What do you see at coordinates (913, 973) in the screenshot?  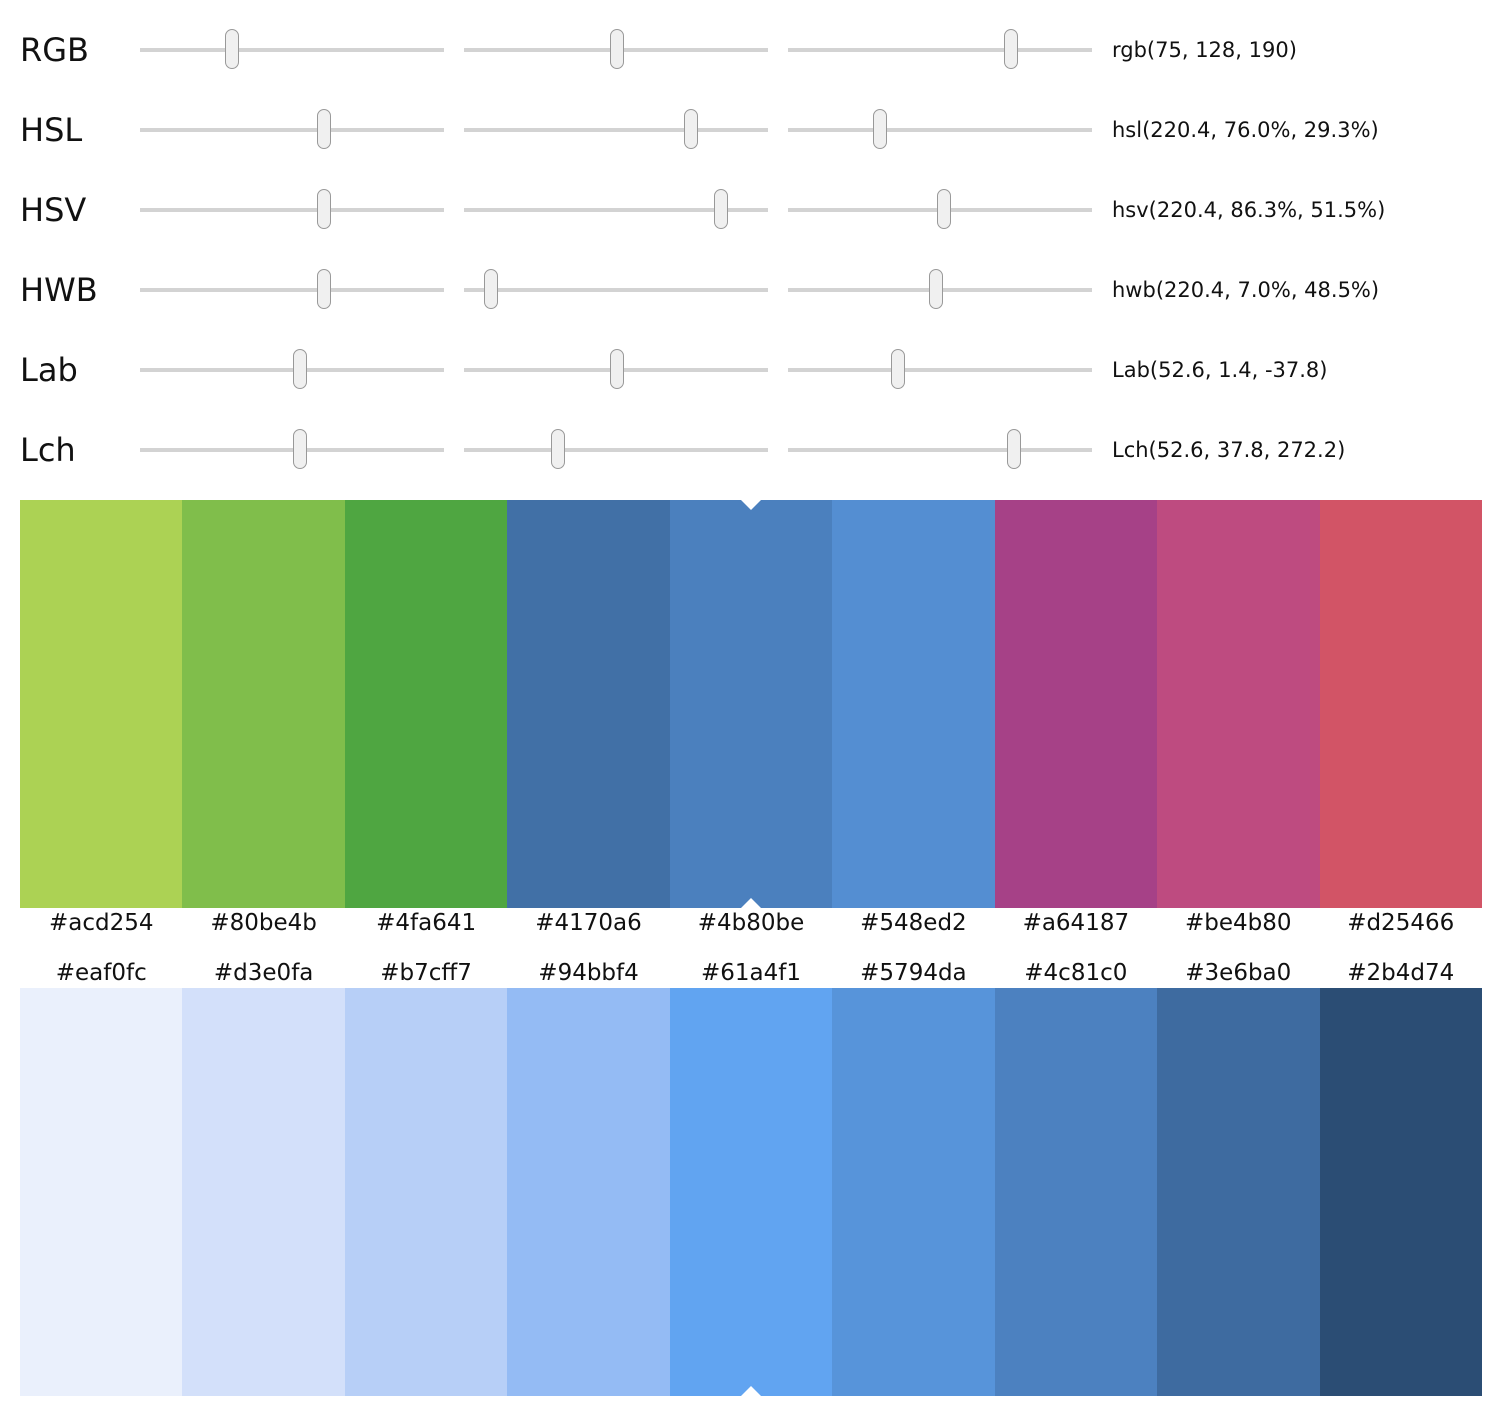 I see `hex-label: #5794da` at bounding box center [913, 973].